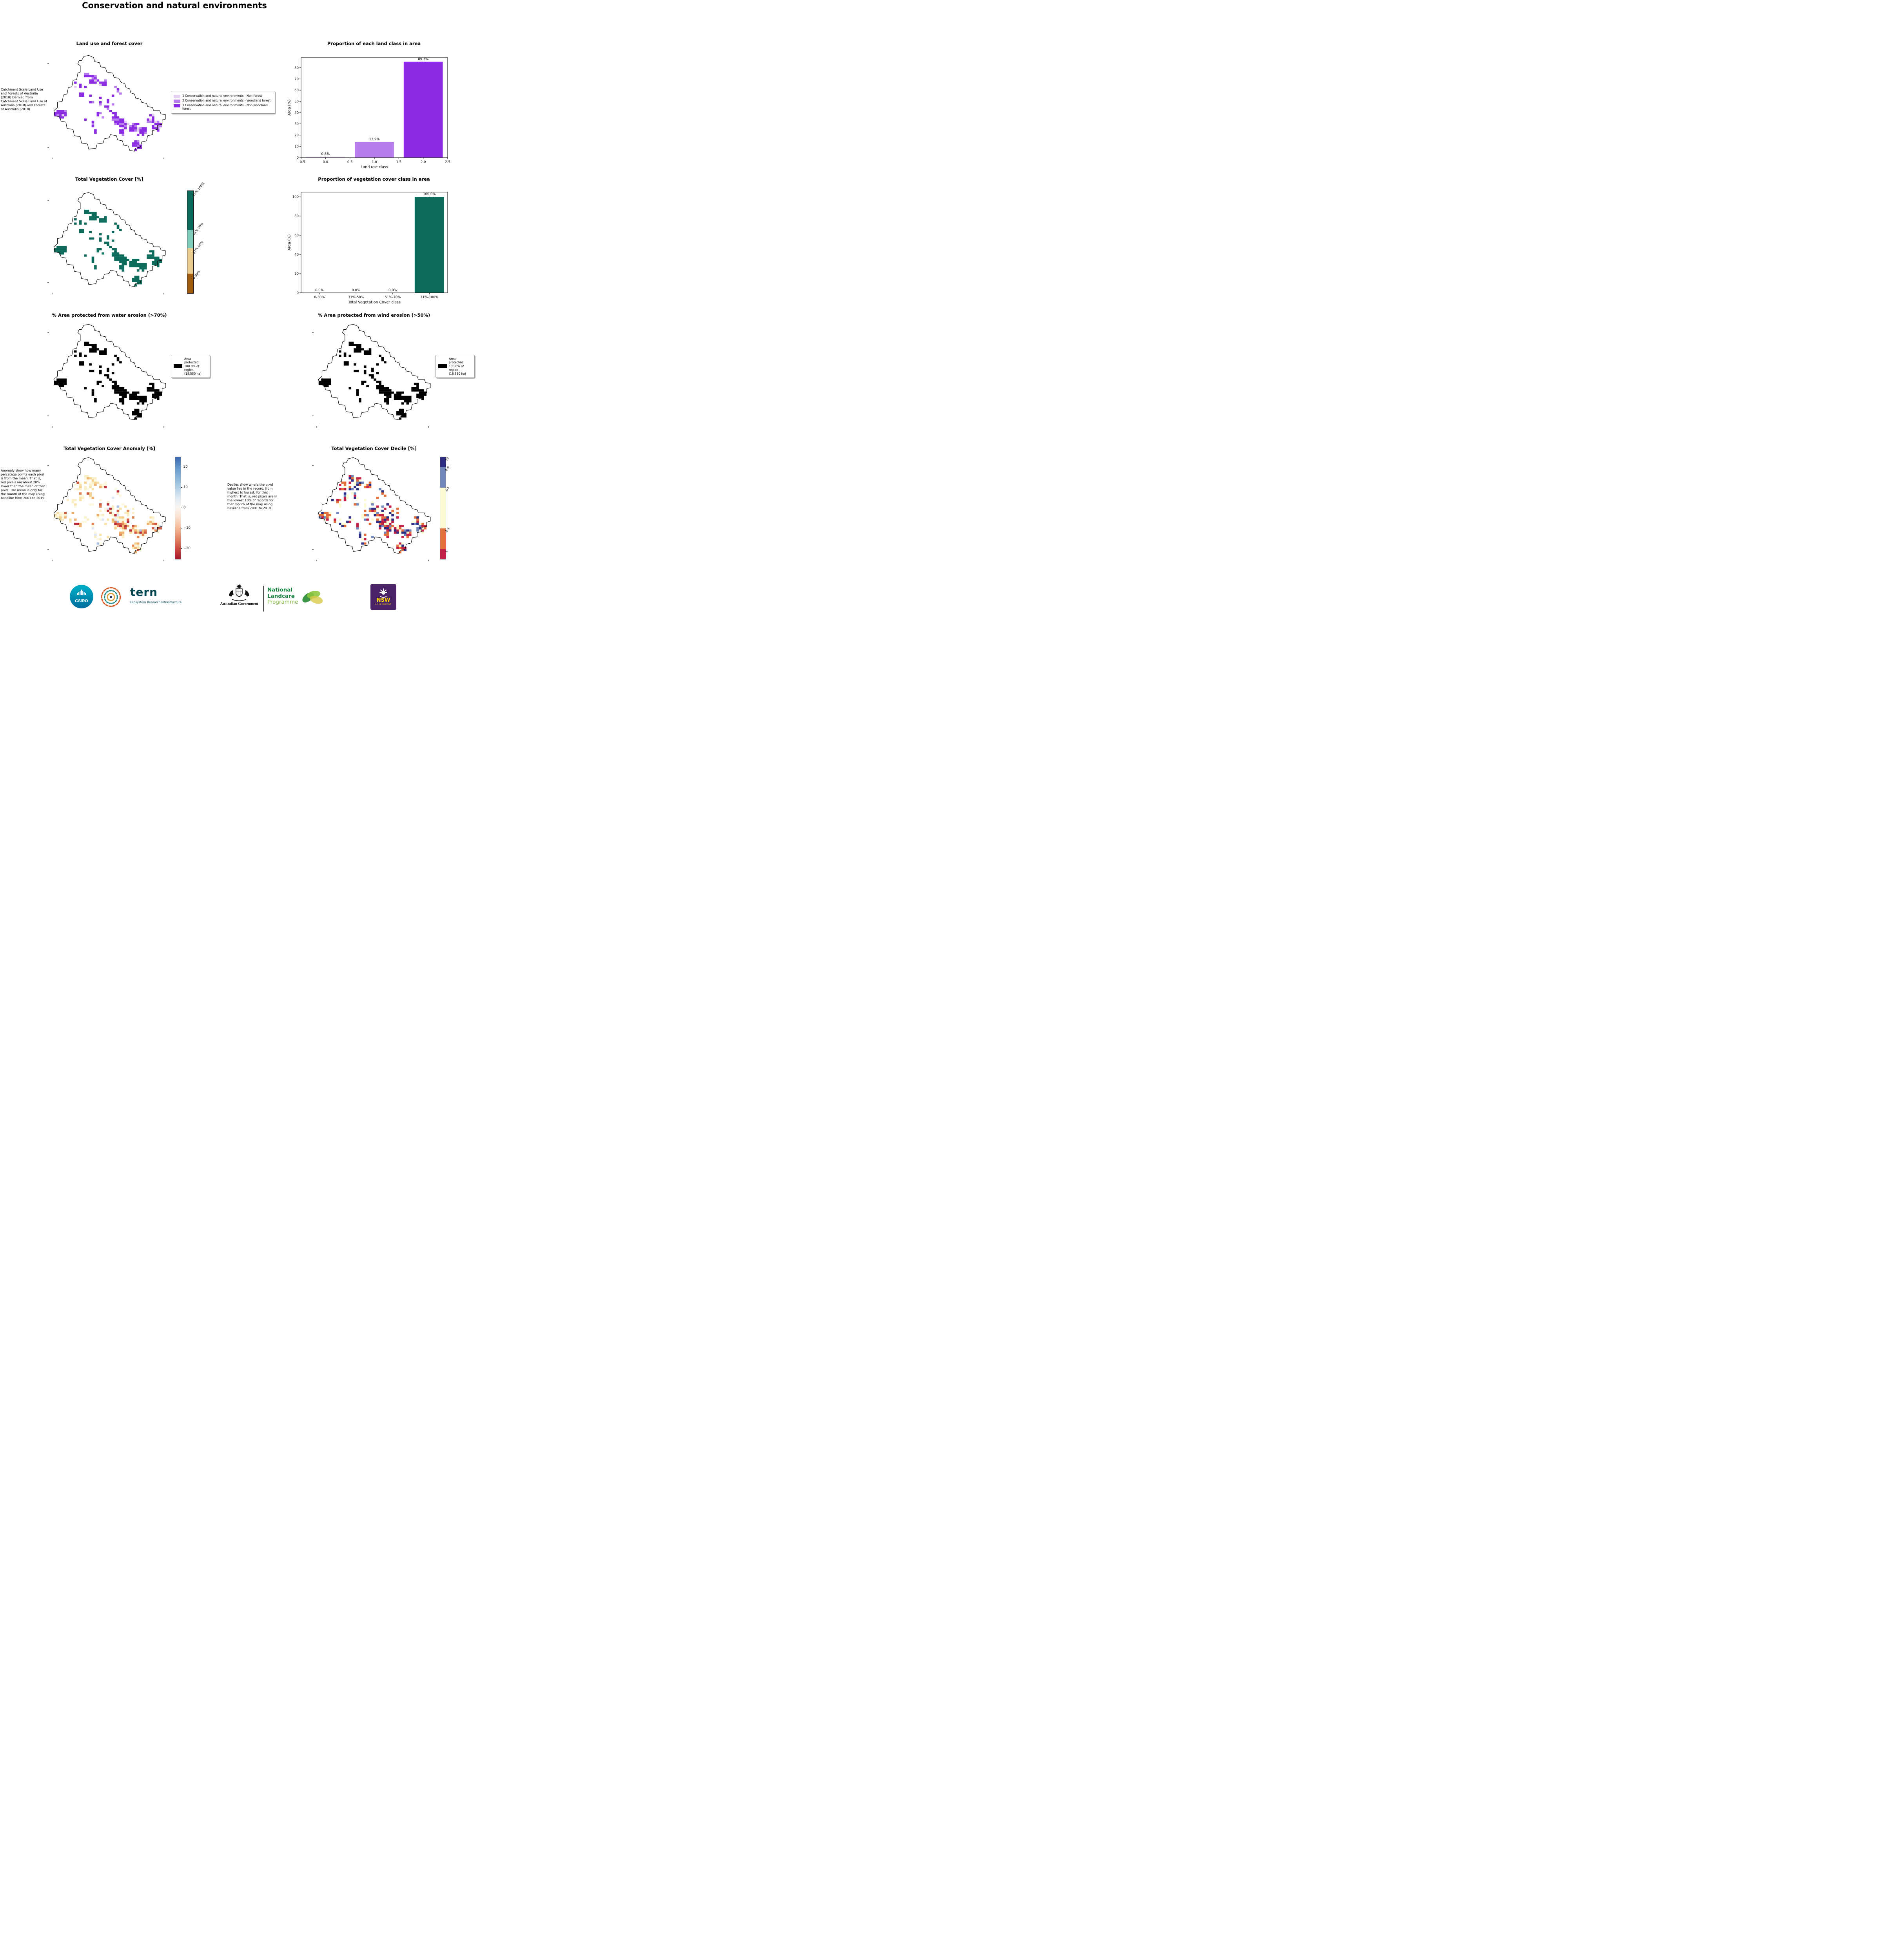 This screenshot has width=1902, height=1960. Describe the element at coordinates (429, 194) in the screenshot. I see `svg-text: 100.0%` at that location.